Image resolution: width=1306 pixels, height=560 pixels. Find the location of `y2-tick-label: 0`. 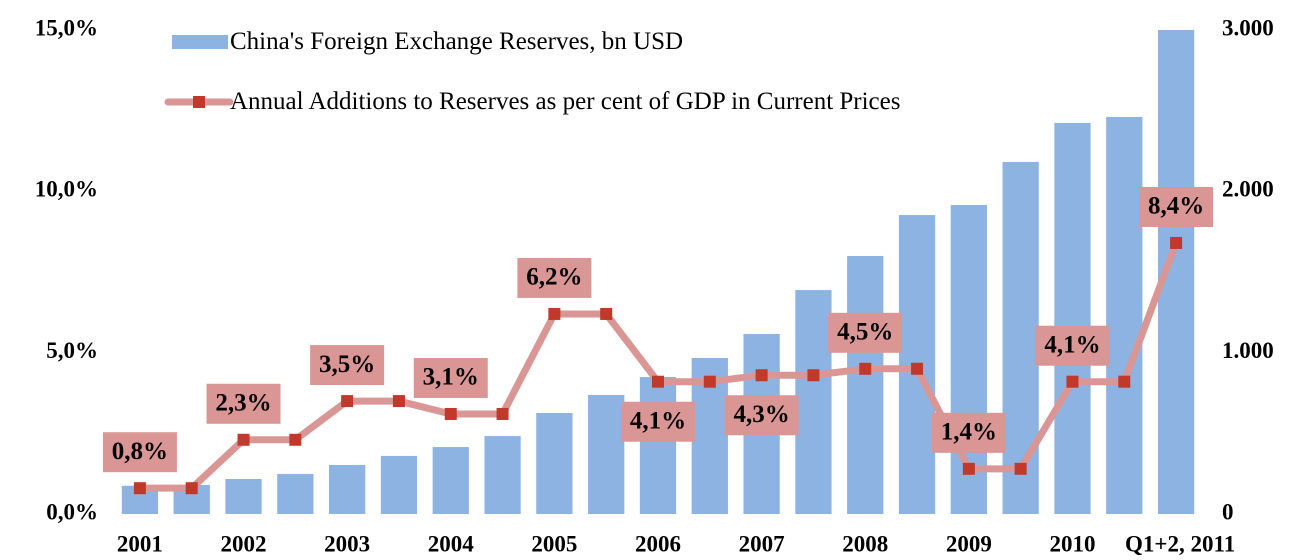

y2-tick-label: 0 is located at coordinates (1228, 511).